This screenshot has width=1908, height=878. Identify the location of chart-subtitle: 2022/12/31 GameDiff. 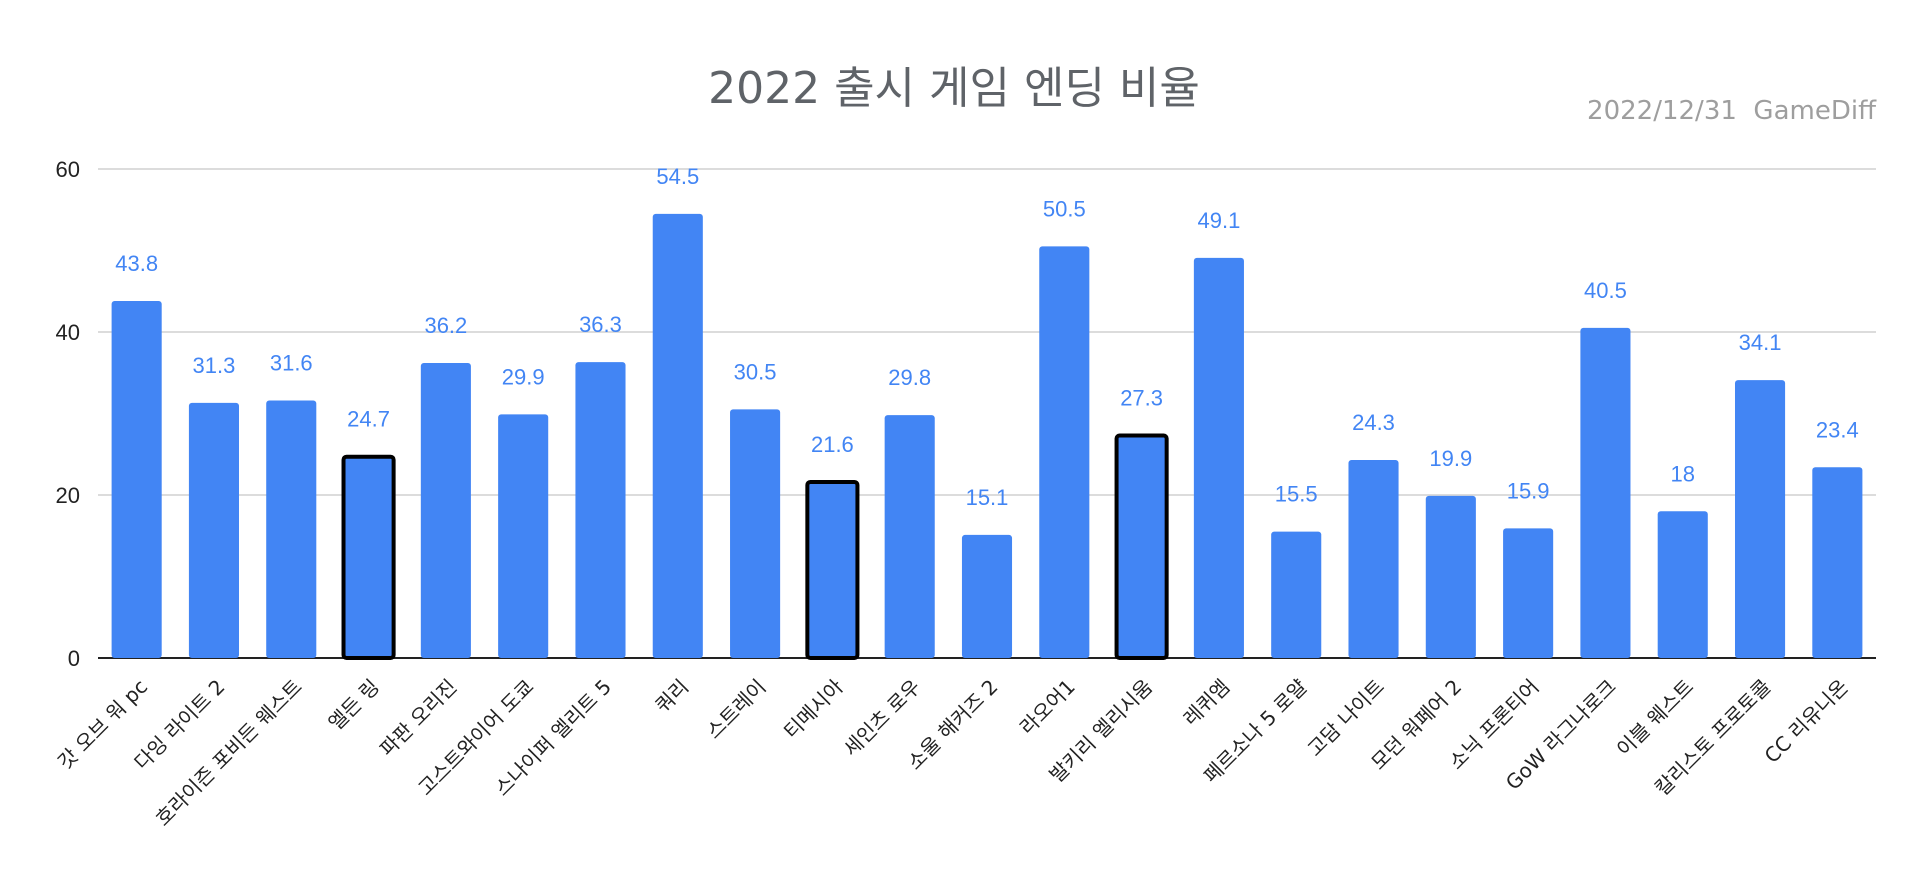
(1731, 111).